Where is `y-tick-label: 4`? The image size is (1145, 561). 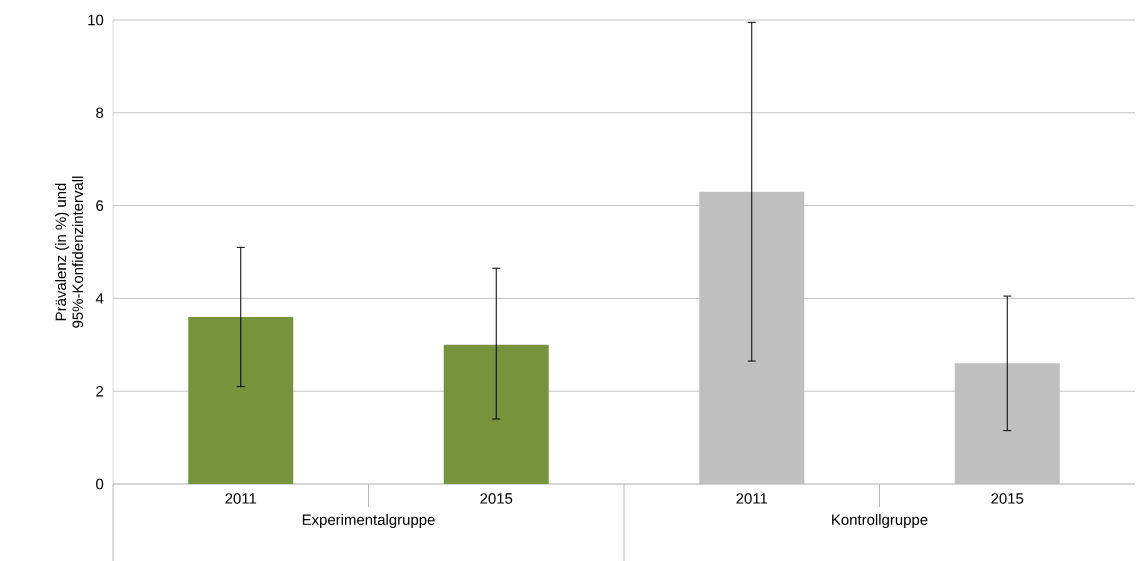 y-tick-label: 4 is located at coordinates (99, 298).